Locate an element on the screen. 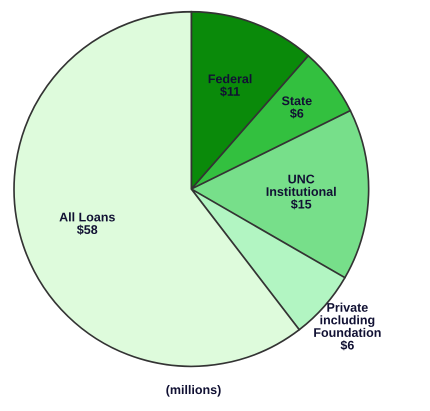 The width and height of the screenshot is (430, 411). slice-label: State is located at coordinates (297, 101).